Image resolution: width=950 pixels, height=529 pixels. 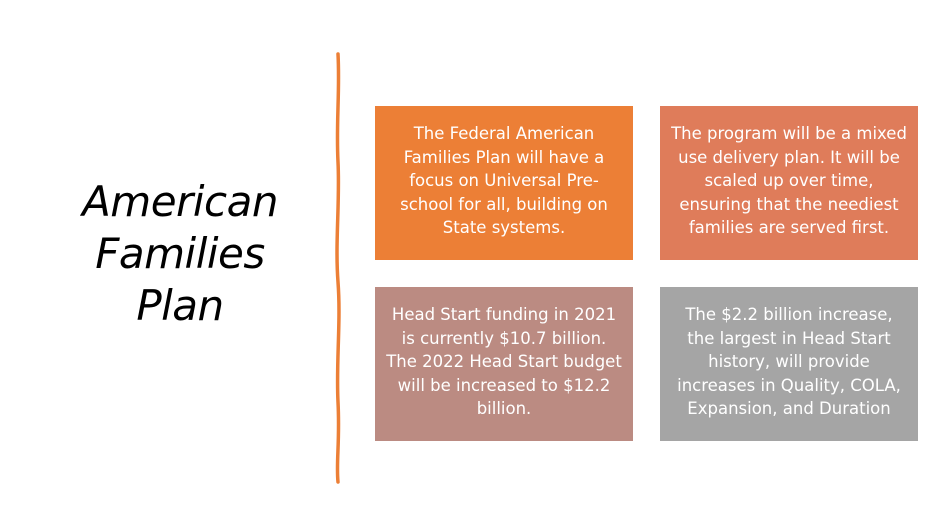 I want to click on title-line-1: American, so click(x=180, y=201).